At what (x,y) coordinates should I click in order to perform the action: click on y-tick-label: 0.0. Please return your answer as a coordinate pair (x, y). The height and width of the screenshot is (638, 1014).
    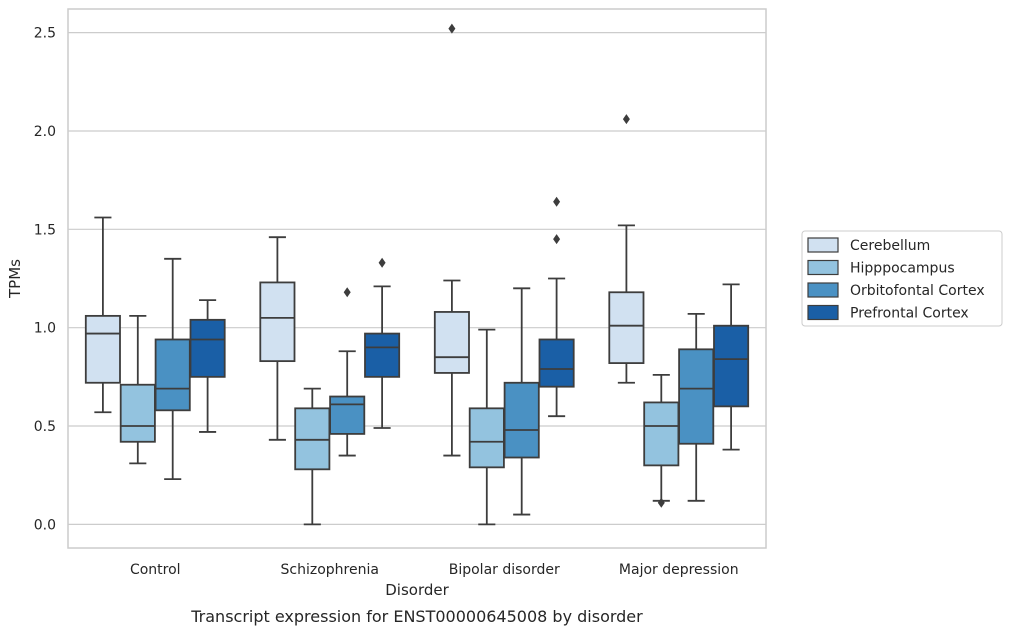
    Looking at the image, I should click on (45, 525).